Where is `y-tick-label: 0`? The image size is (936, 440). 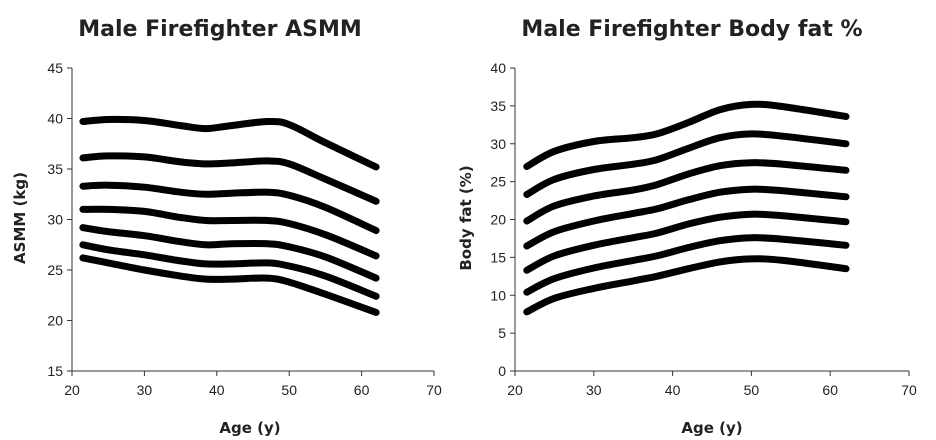
y-tick-label: 0 is located at coordinates (502, 371).